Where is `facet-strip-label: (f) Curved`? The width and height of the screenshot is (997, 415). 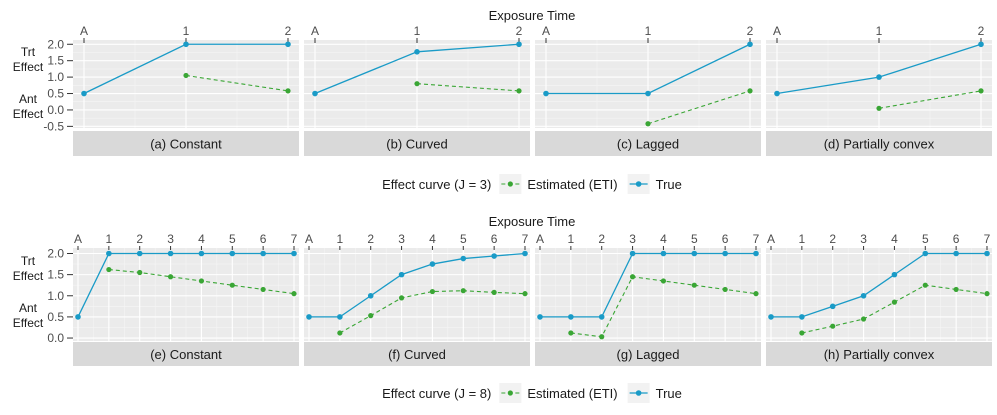
facet-strip-label: (f) Curved is located at coordinates (417, 354).